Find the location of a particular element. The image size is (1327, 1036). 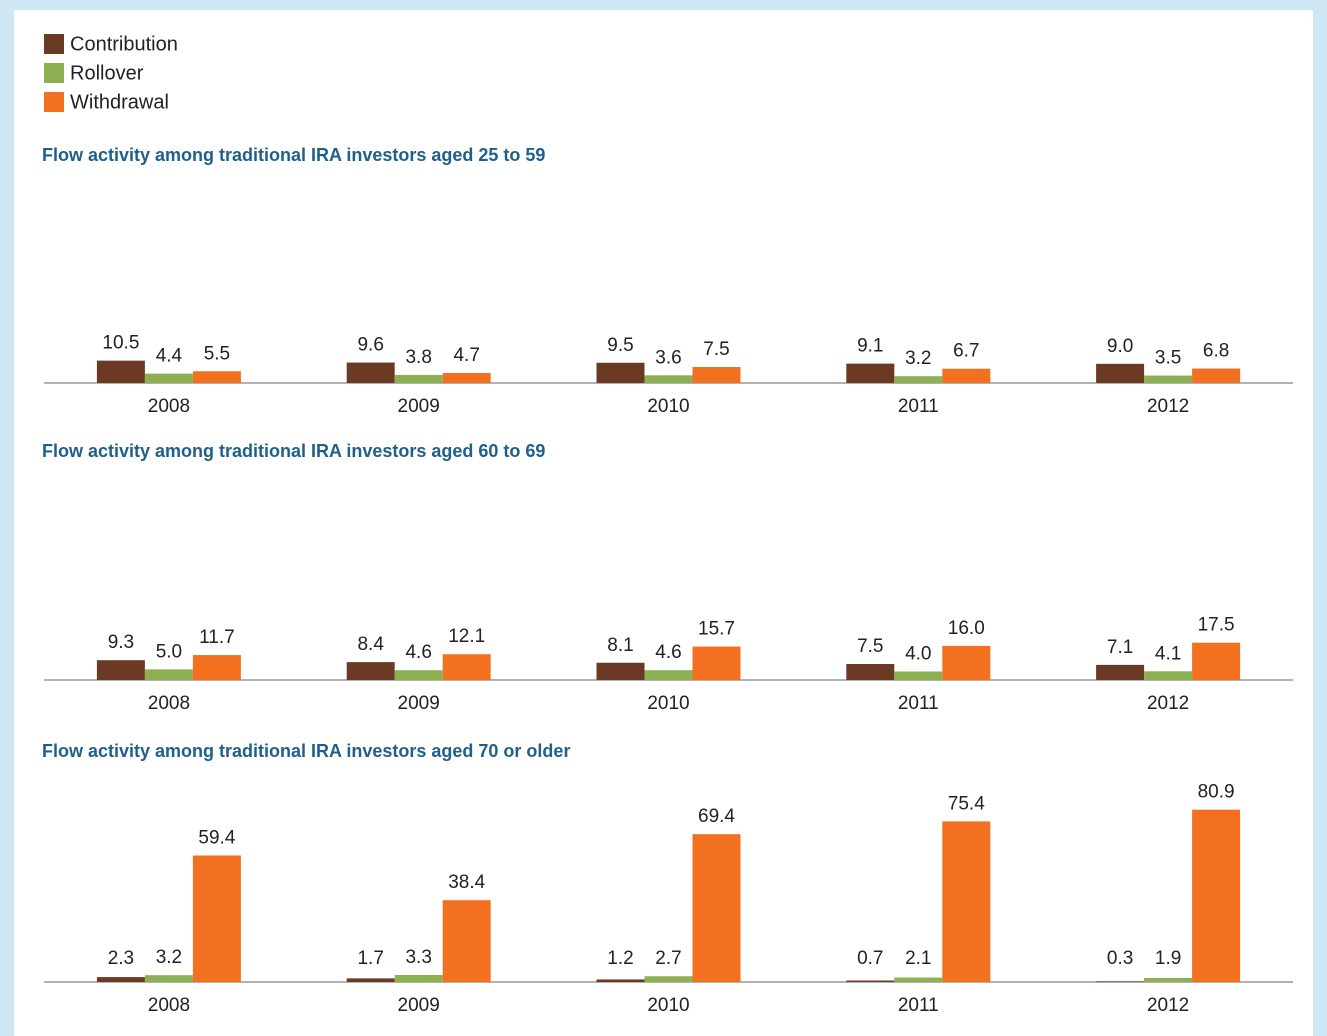

value-label: 15.7 is located at coordinates (716, 629).